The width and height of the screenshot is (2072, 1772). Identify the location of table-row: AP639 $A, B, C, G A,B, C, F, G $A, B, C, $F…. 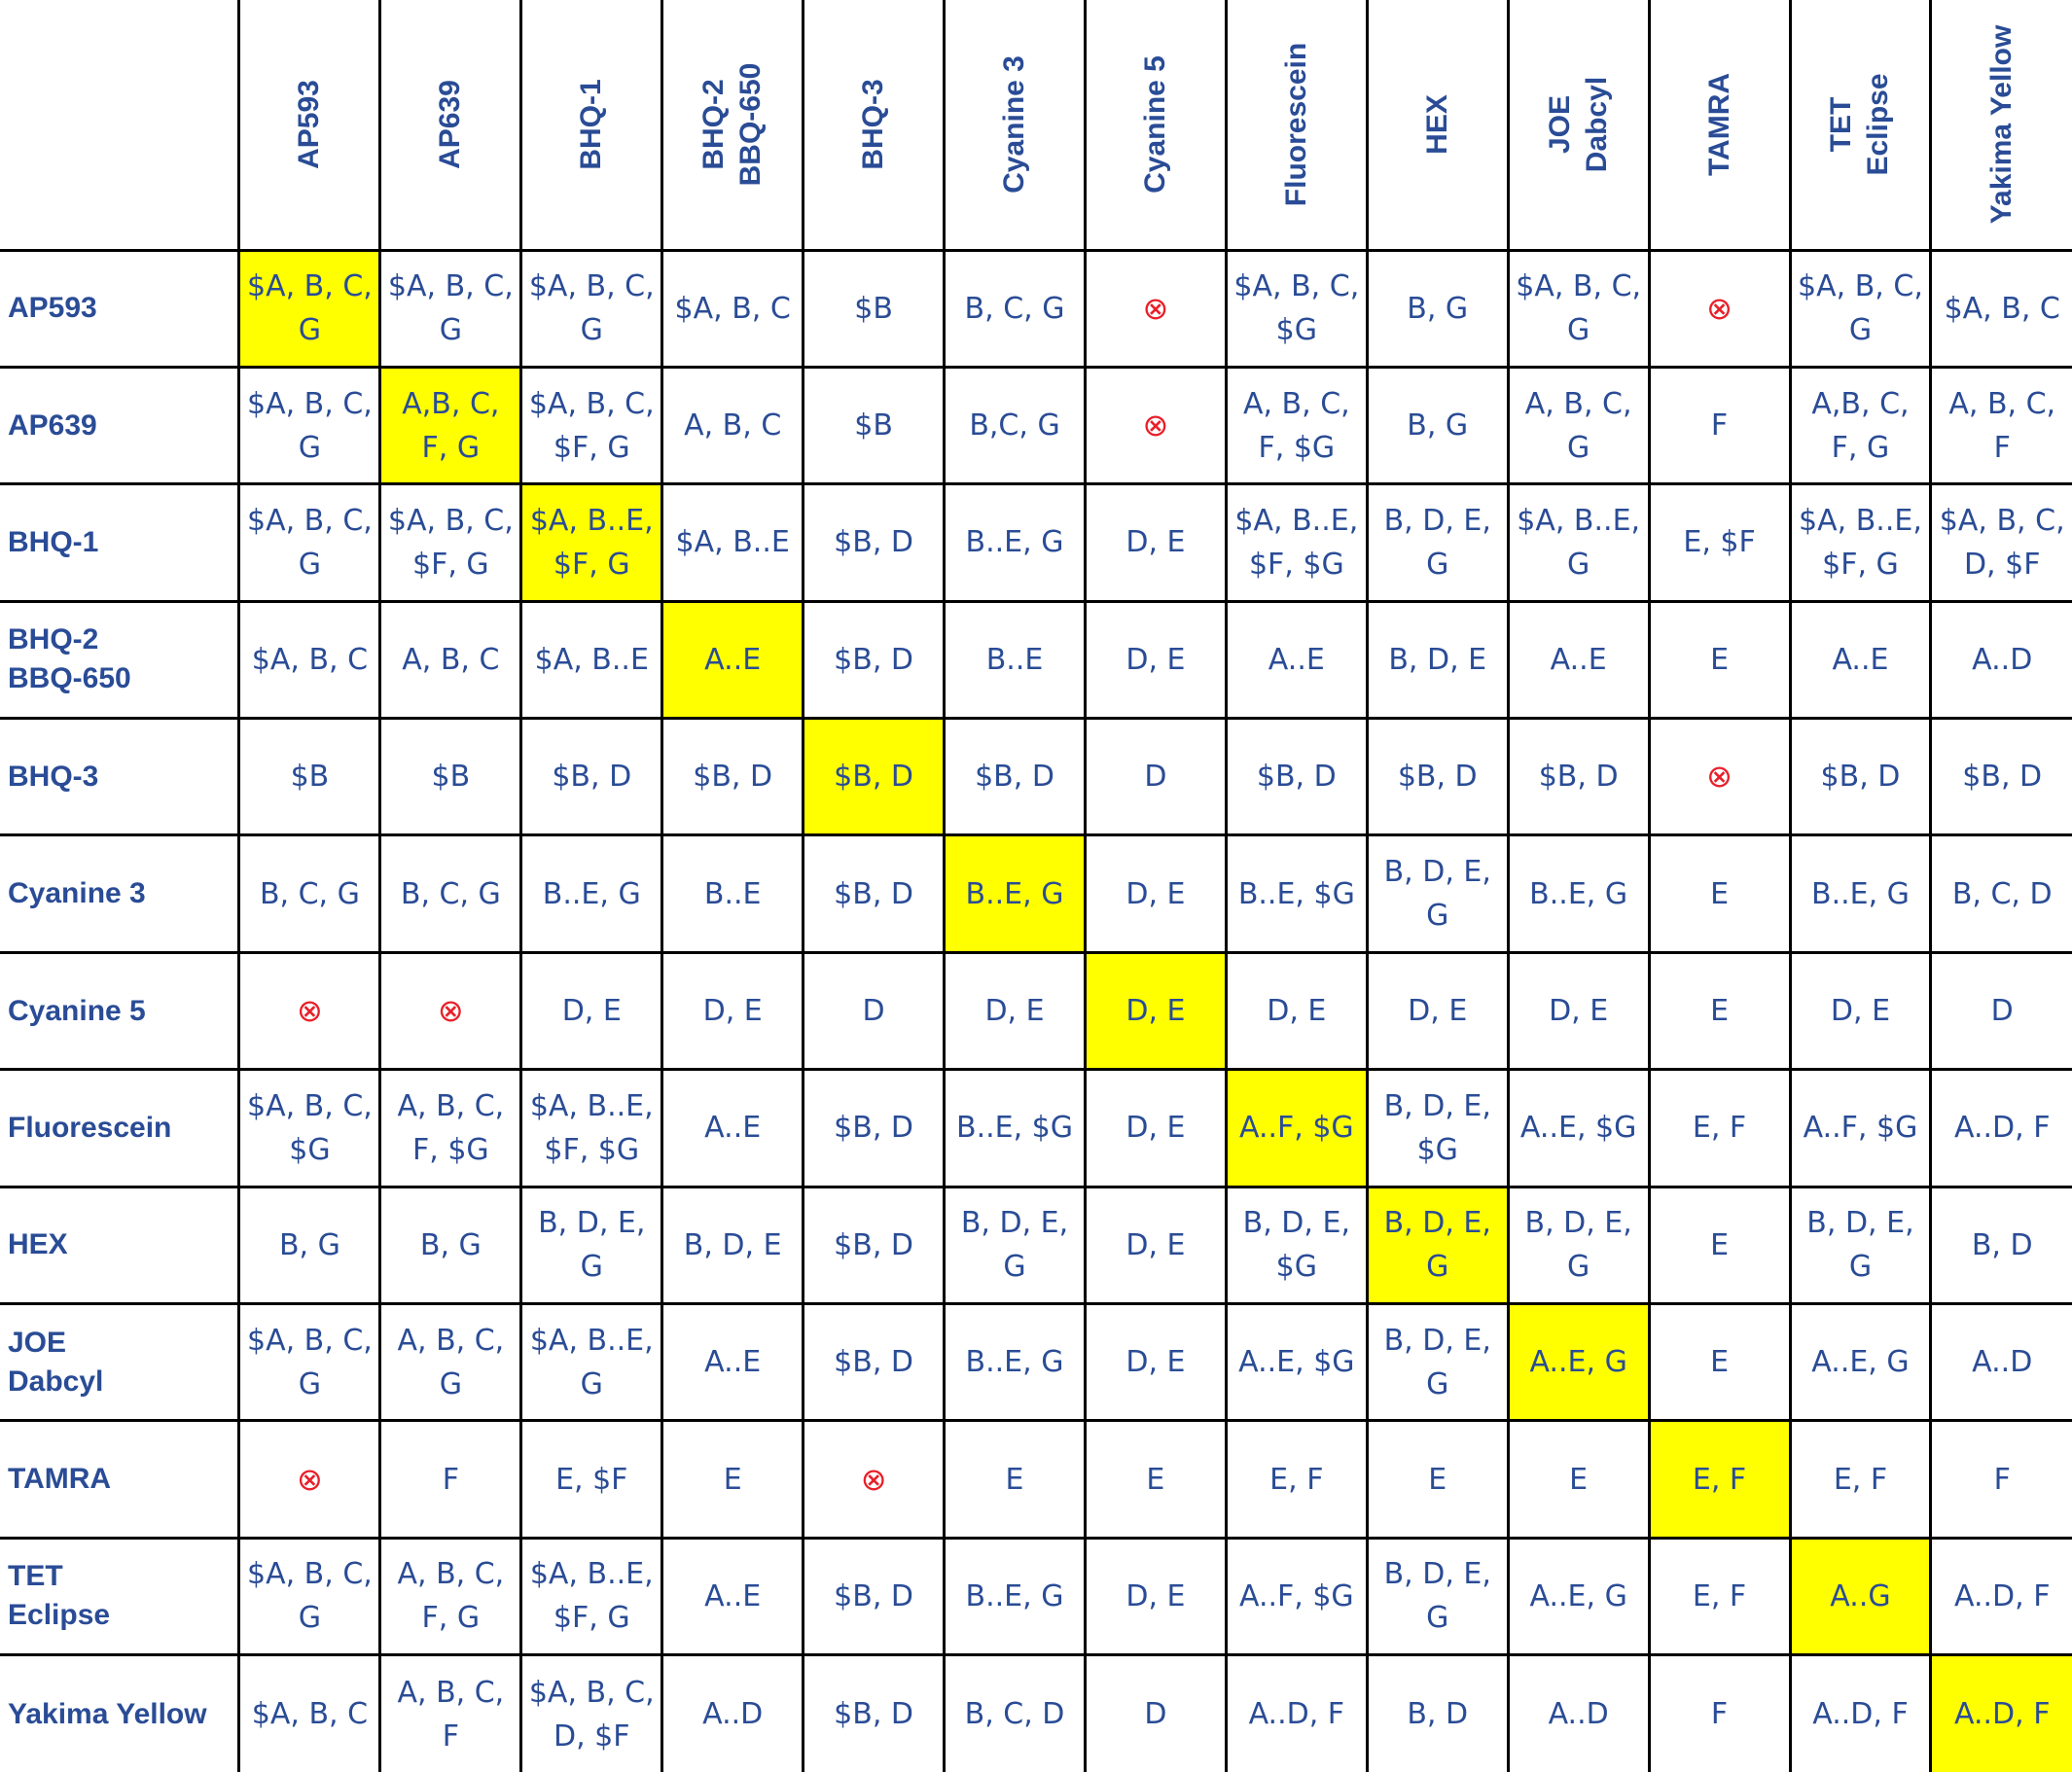
(1036, 425).